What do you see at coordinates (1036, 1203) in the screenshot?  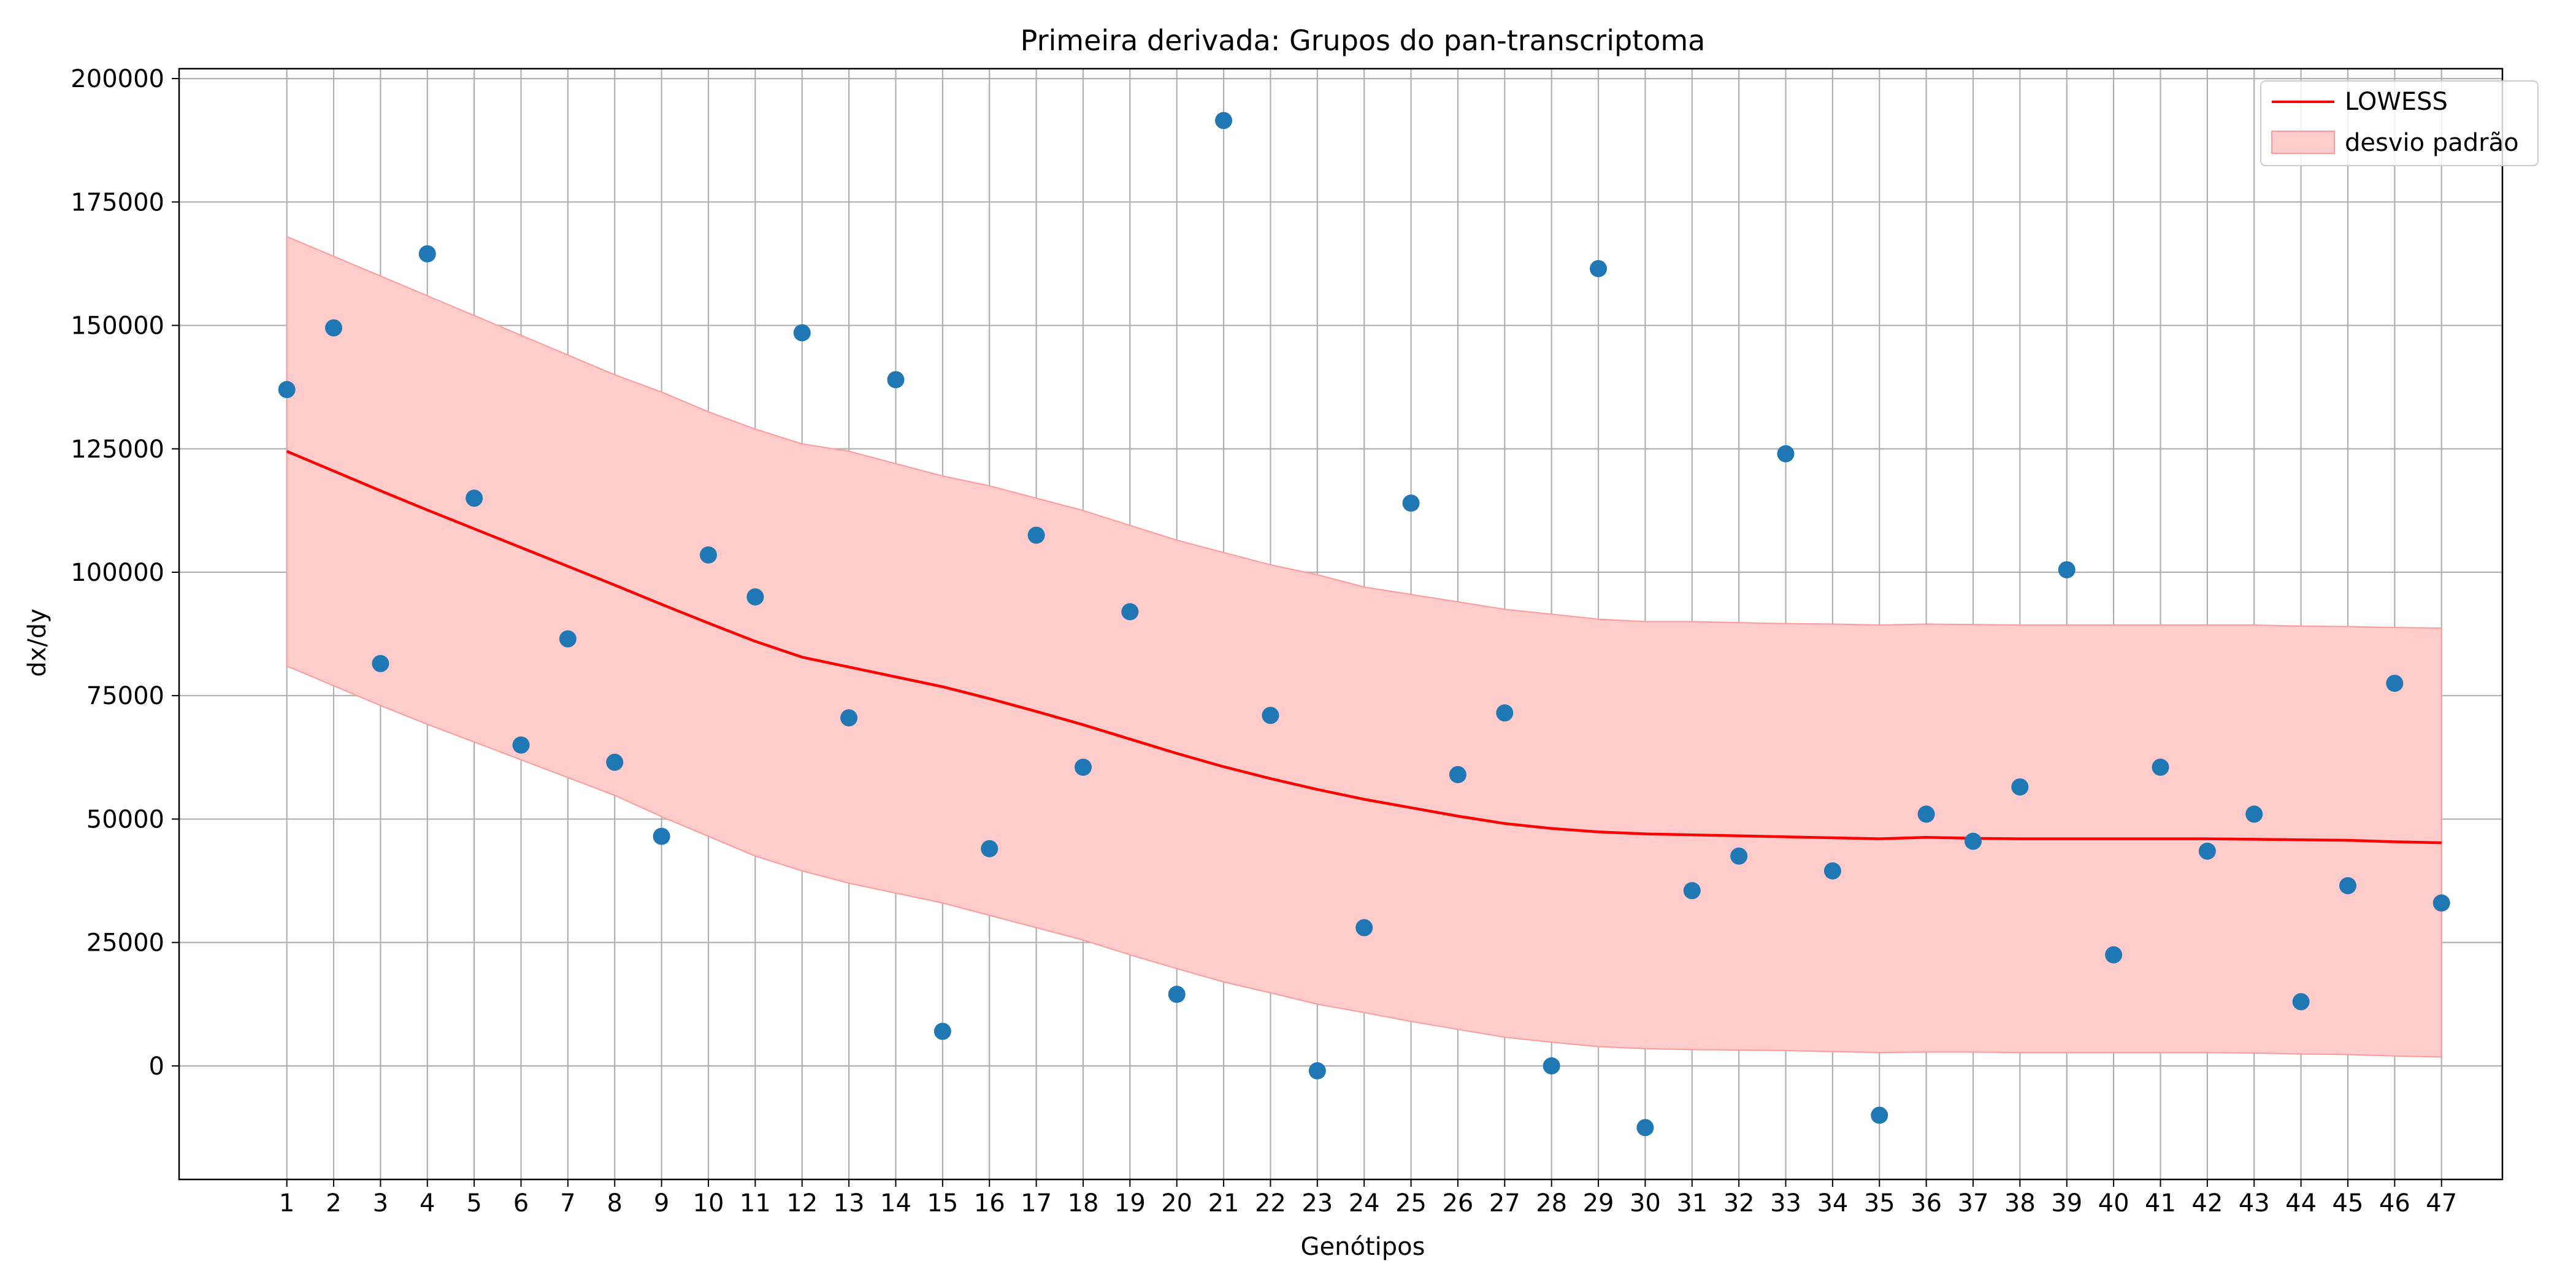 I see `x-tick-label: 17` at bounding box center [1036, 1203].